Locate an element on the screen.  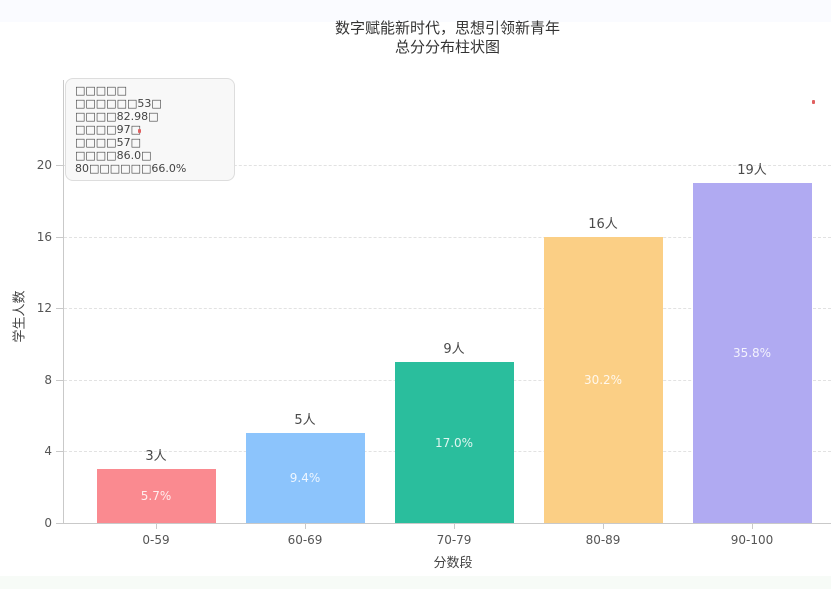
chart-title: 数字赋能新时代，思想引领新青年 总分分布柱状图 is located at coordinates (447, 38).